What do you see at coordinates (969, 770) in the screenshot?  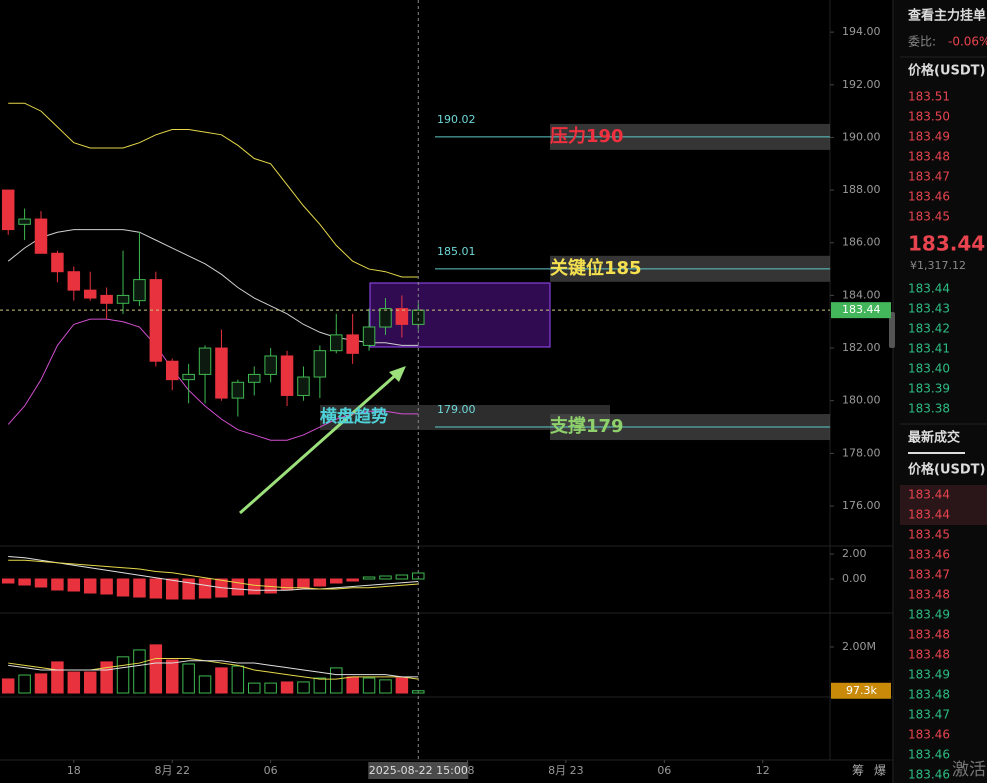 I see `watermark: 激活` at bounding box center [969, 770].